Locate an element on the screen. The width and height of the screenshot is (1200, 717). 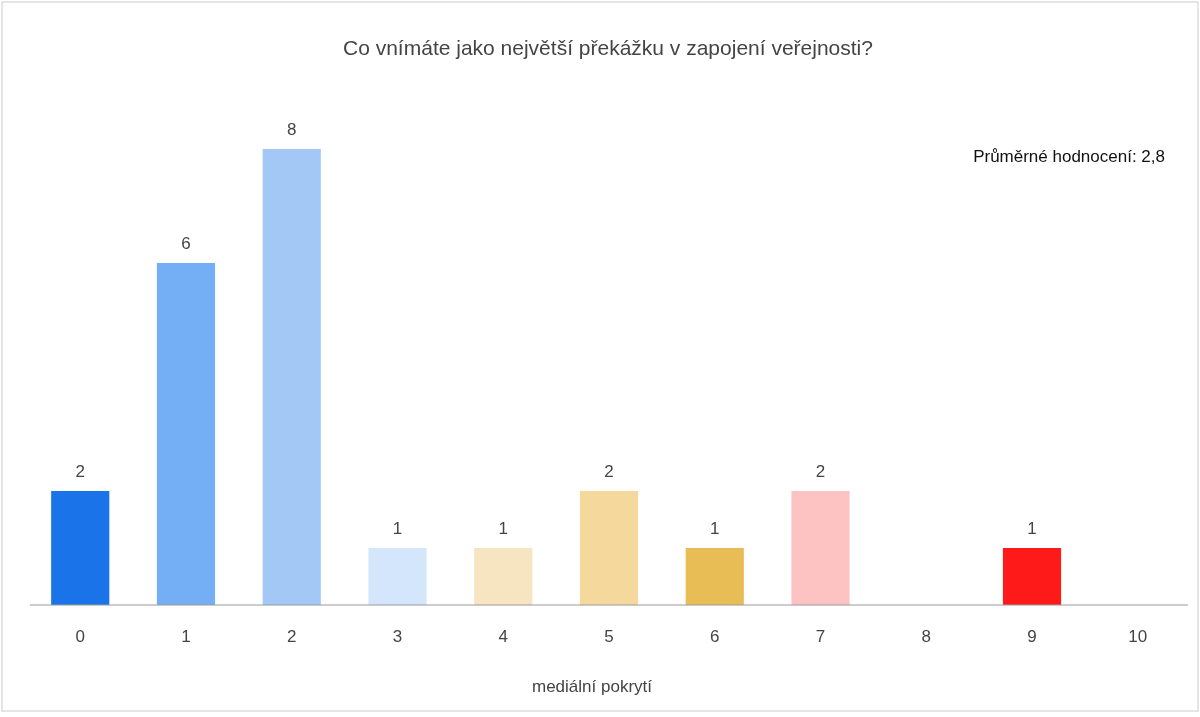
x-axis-title: mediální pokrytí is located at coordinates (592, 686).